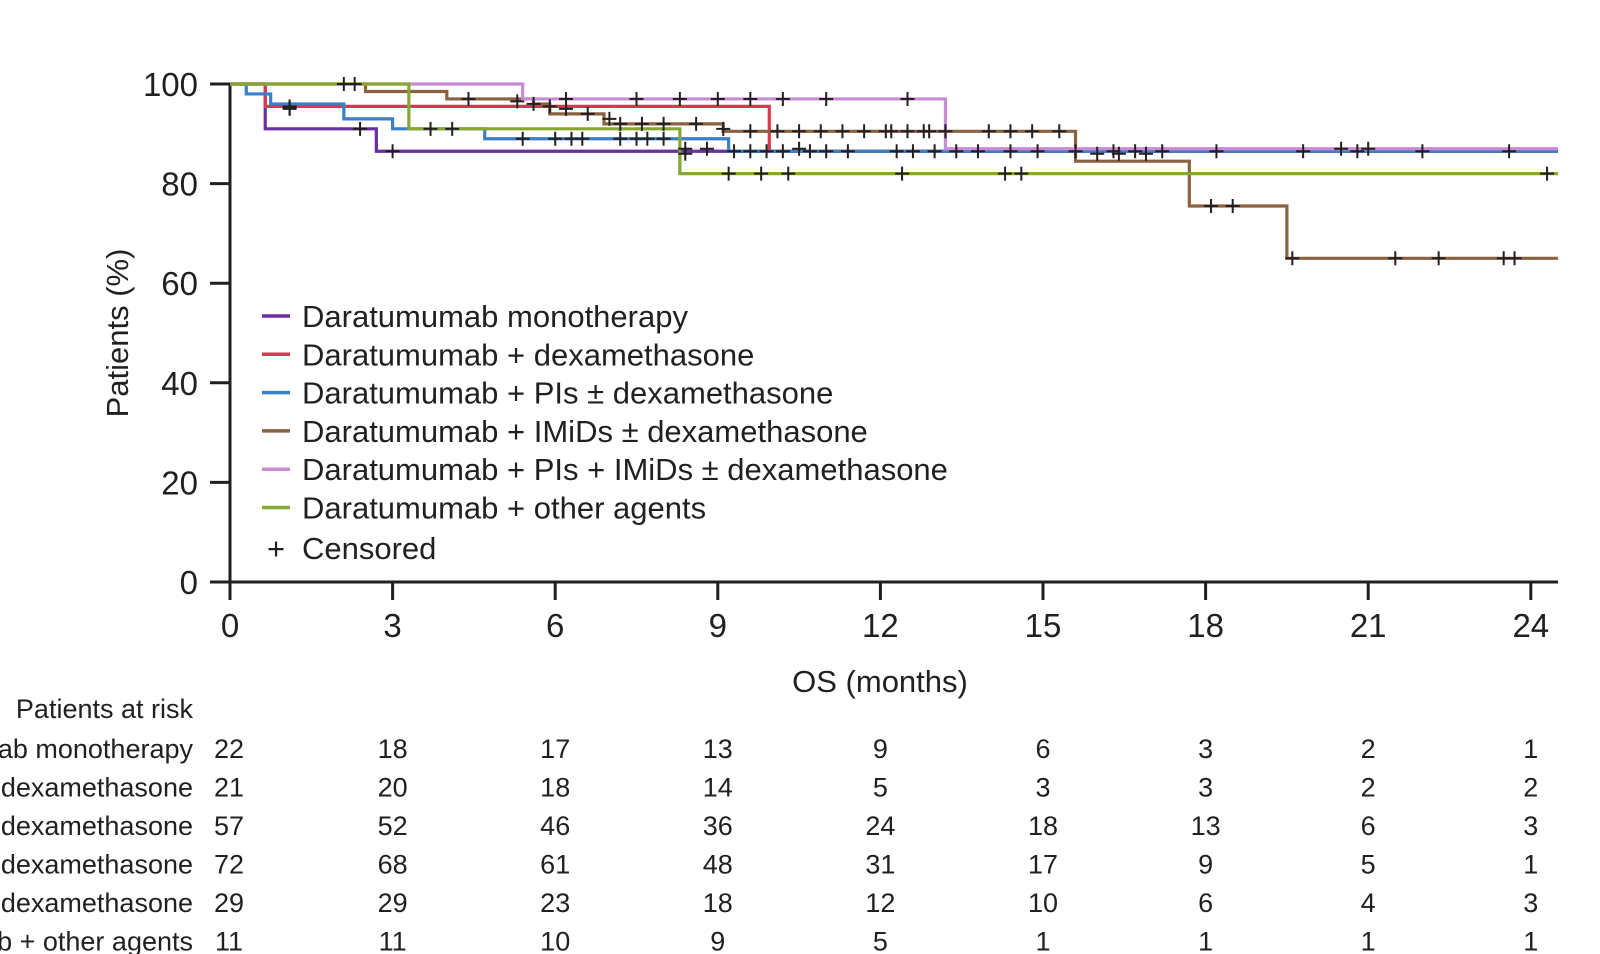 This screenshot has width=1600, height=954. I want to click on risk-value: 20, so click(393, 788).